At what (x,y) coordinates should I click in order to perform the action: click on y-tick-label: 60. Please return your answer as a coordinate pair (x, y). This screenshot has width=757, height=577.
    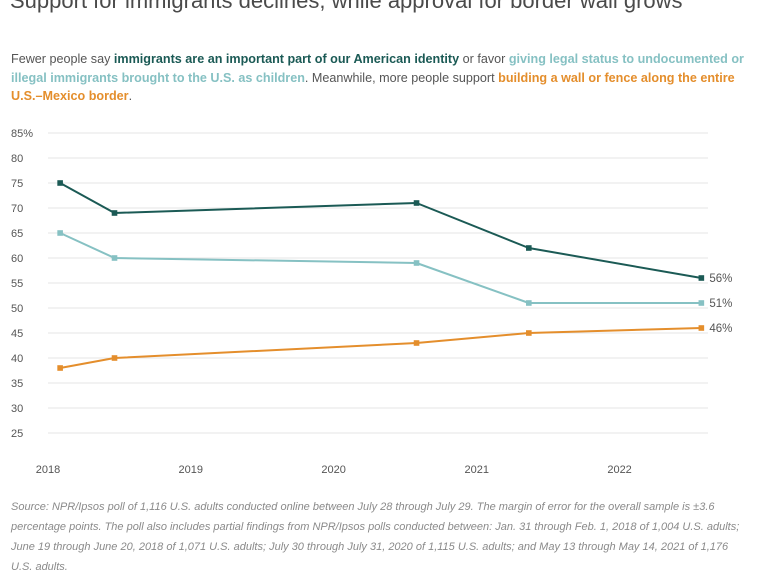
    Looking at the image, I should click on (17, 259).